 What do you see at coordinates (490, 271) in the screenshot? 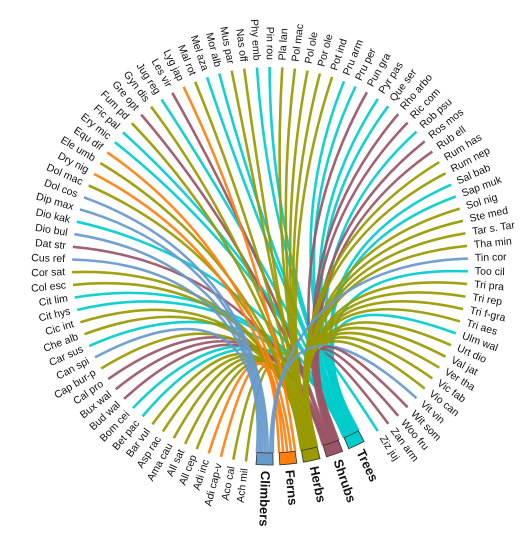
I see `species-label: Too cil` at bounding box center [490, 271].